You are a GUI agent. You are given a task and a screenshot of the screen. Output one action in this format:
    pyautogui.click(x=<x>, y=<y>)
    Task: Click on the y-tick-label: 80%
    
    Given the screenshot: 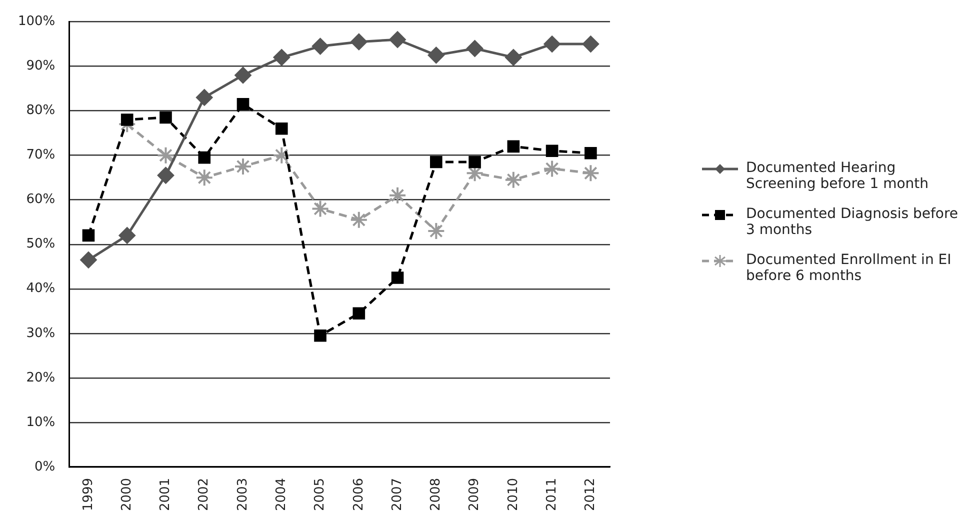 What is the action you would take?
    pyautogui.click(x=41, y=110)
    